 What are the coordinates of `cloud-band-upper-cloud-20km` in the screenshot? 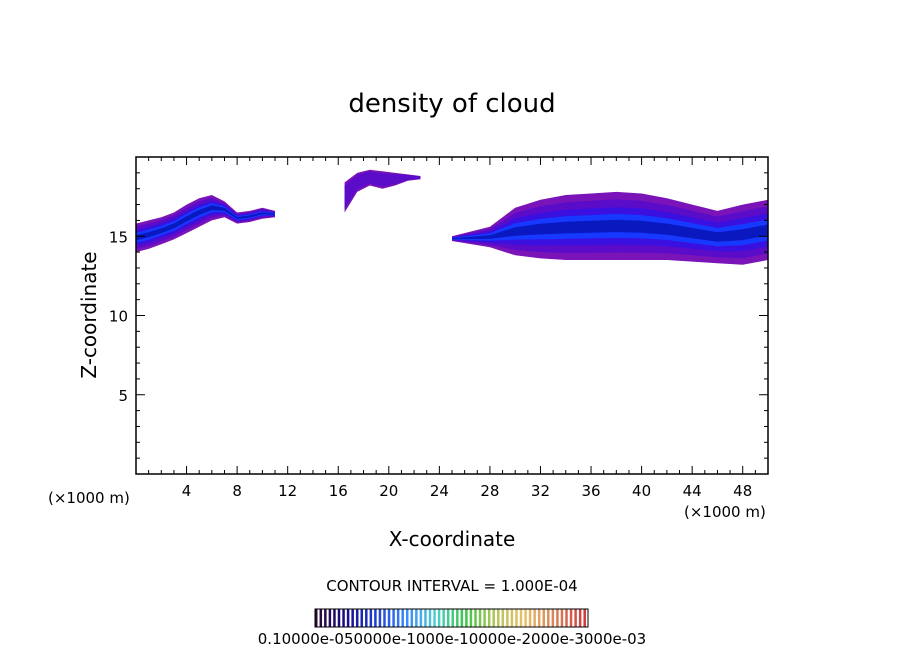 It's located at (382, 190).